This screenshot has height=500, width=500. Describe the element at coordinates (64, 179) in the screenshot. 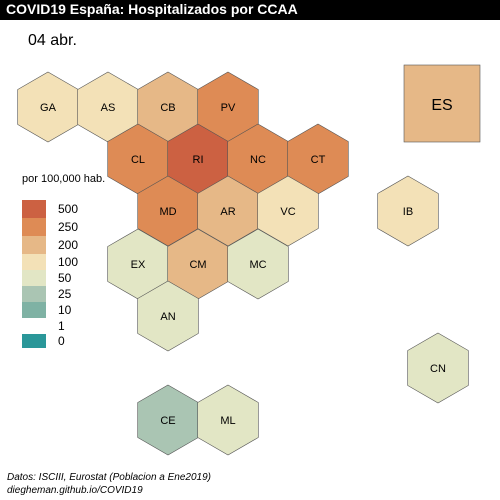

I see `legend-title: por 100,000 hab.` at that location.